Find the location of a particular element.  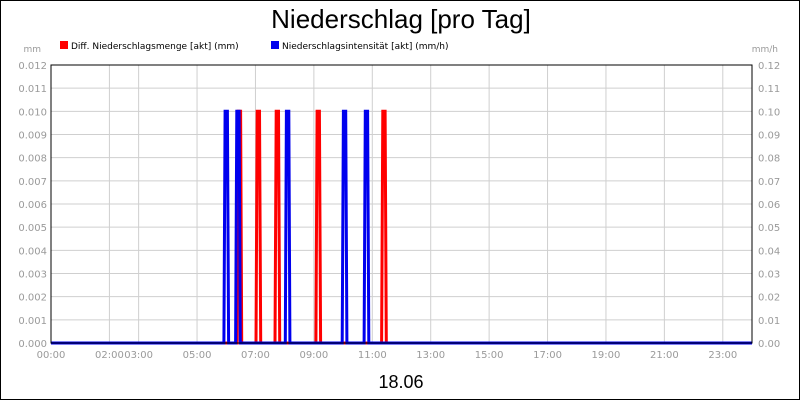

legend-swatch-red is located at coordinates (64, 45).